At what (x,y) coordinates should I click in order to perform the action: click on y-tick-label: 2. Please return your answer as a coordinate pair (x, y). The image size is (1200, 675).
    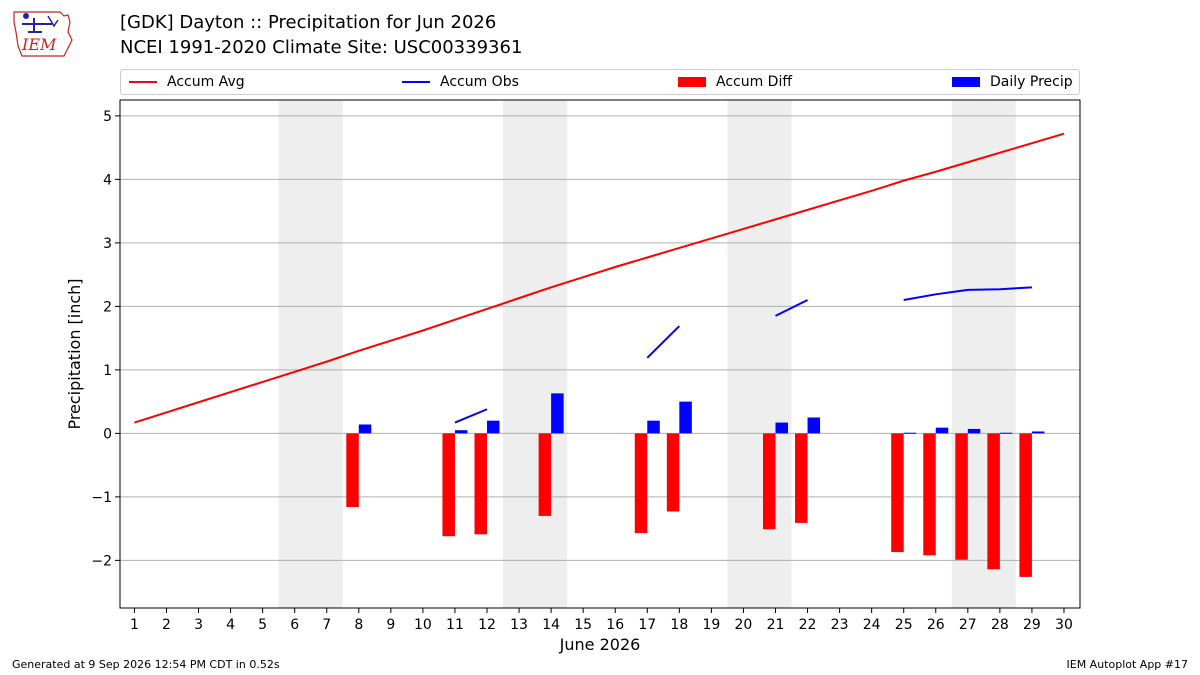
    Looking at the image, I should click on (107, 307).